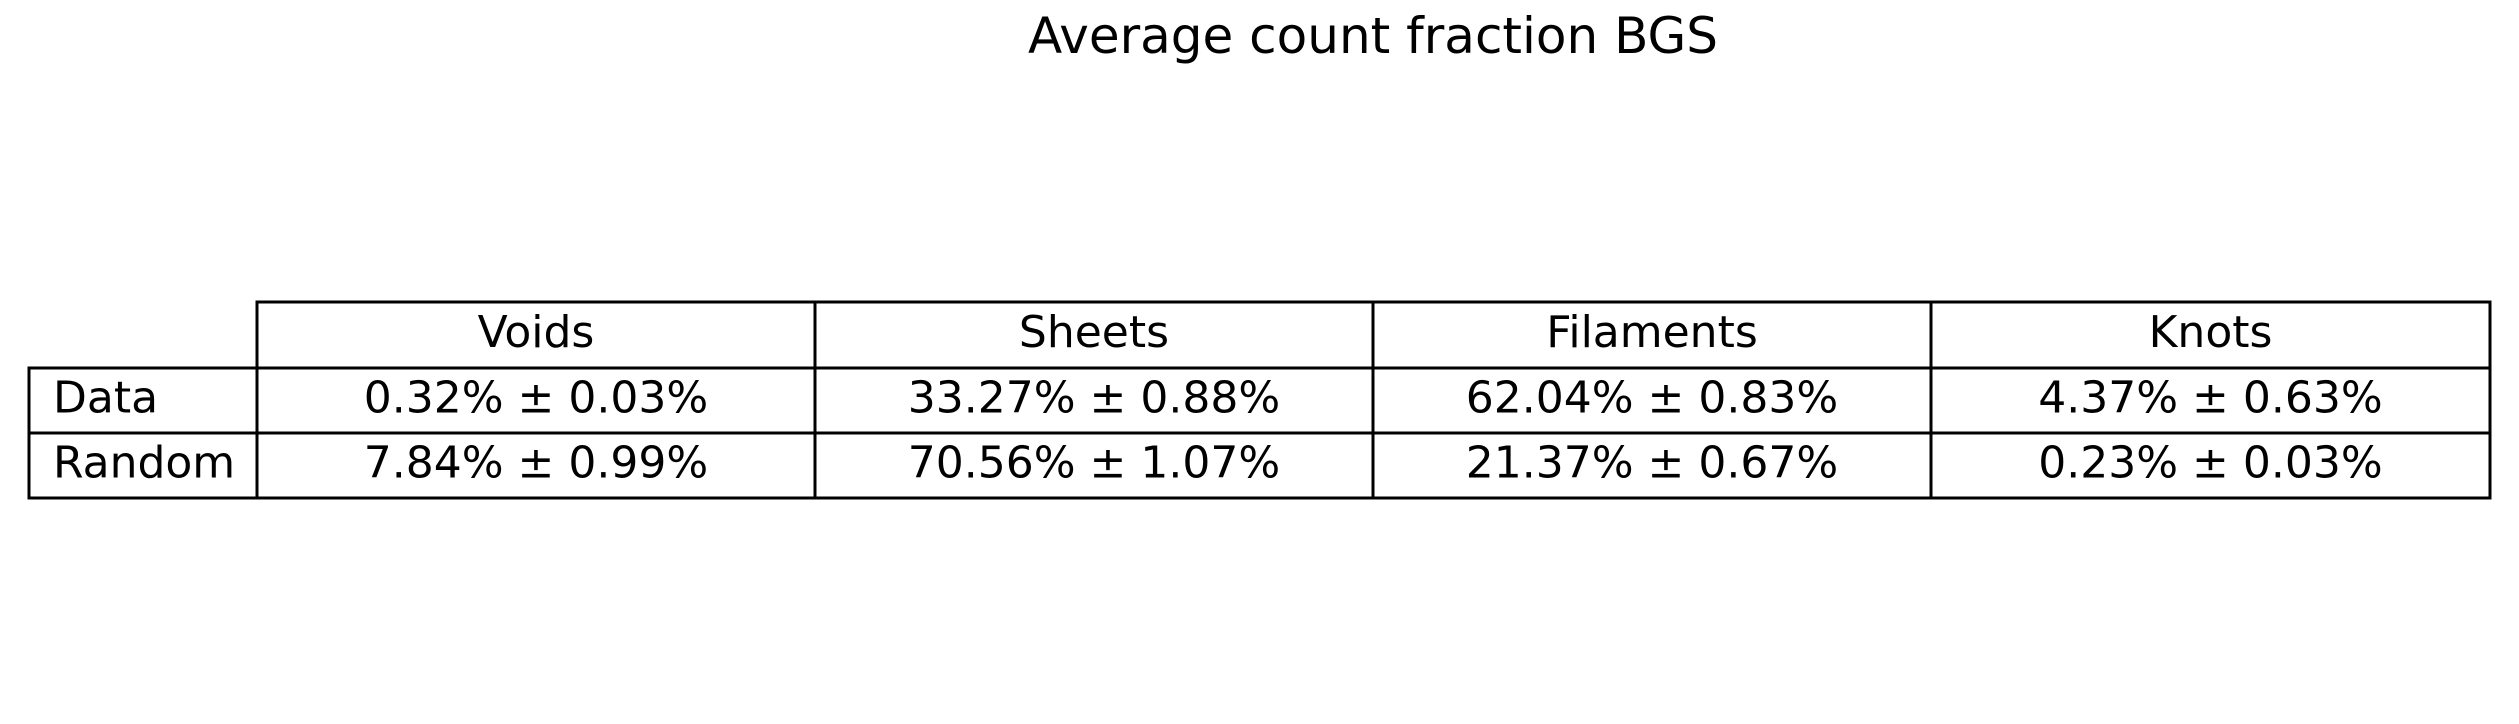 This screenshot has height=724, width=2519. What do you see at coordinates (1094, 398) in the screenshot?
I see `cell-data-sheets: 33.27% ± 0.88%` at bounding box center [1094, 398].